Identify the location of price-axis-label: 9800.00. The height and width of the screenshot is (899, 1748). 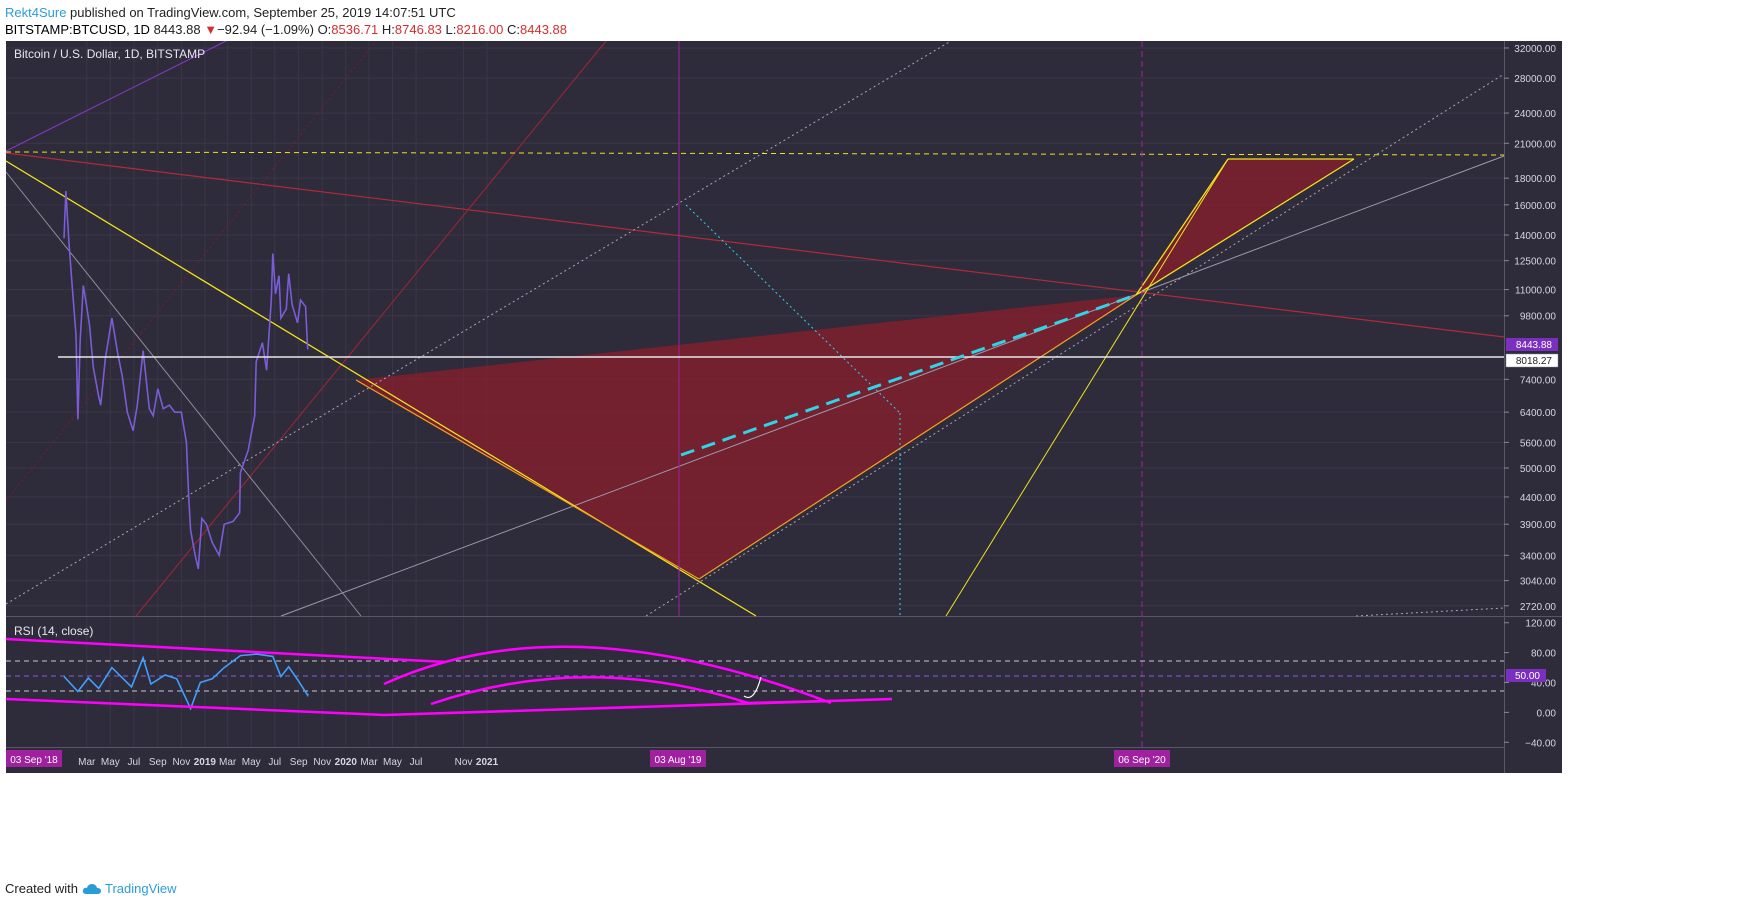
(1538, 317).